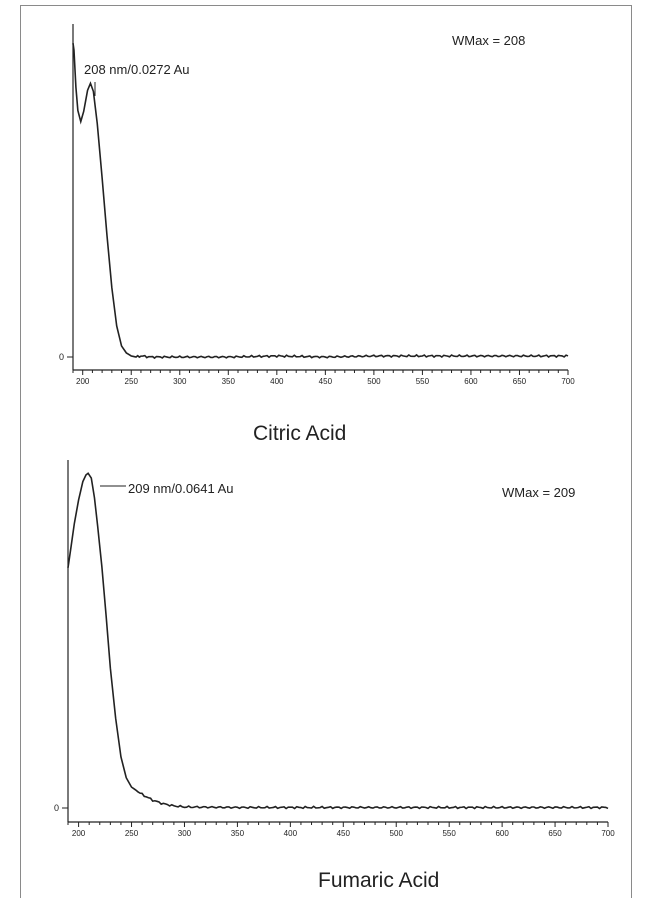  I want to click on peak-annotation: 208 nm/0.0272 Au, so click(137, 69).